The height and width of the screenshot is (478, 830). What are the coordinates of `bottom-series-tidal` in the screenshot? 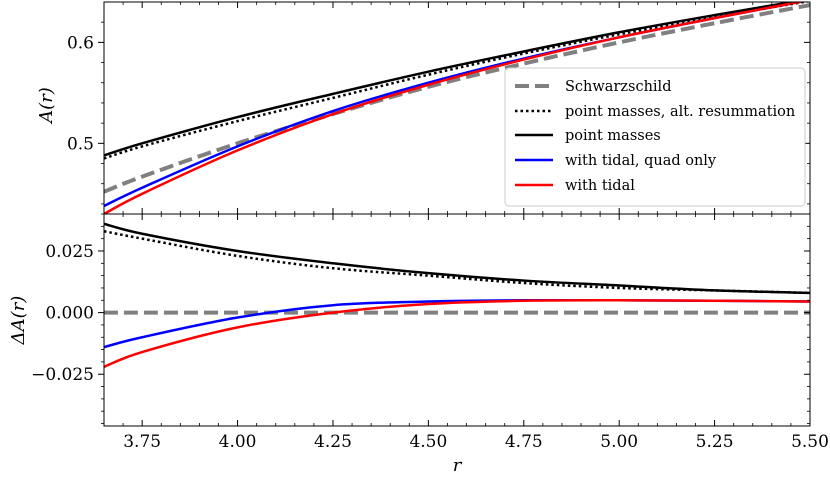 It's located at (457, 334).